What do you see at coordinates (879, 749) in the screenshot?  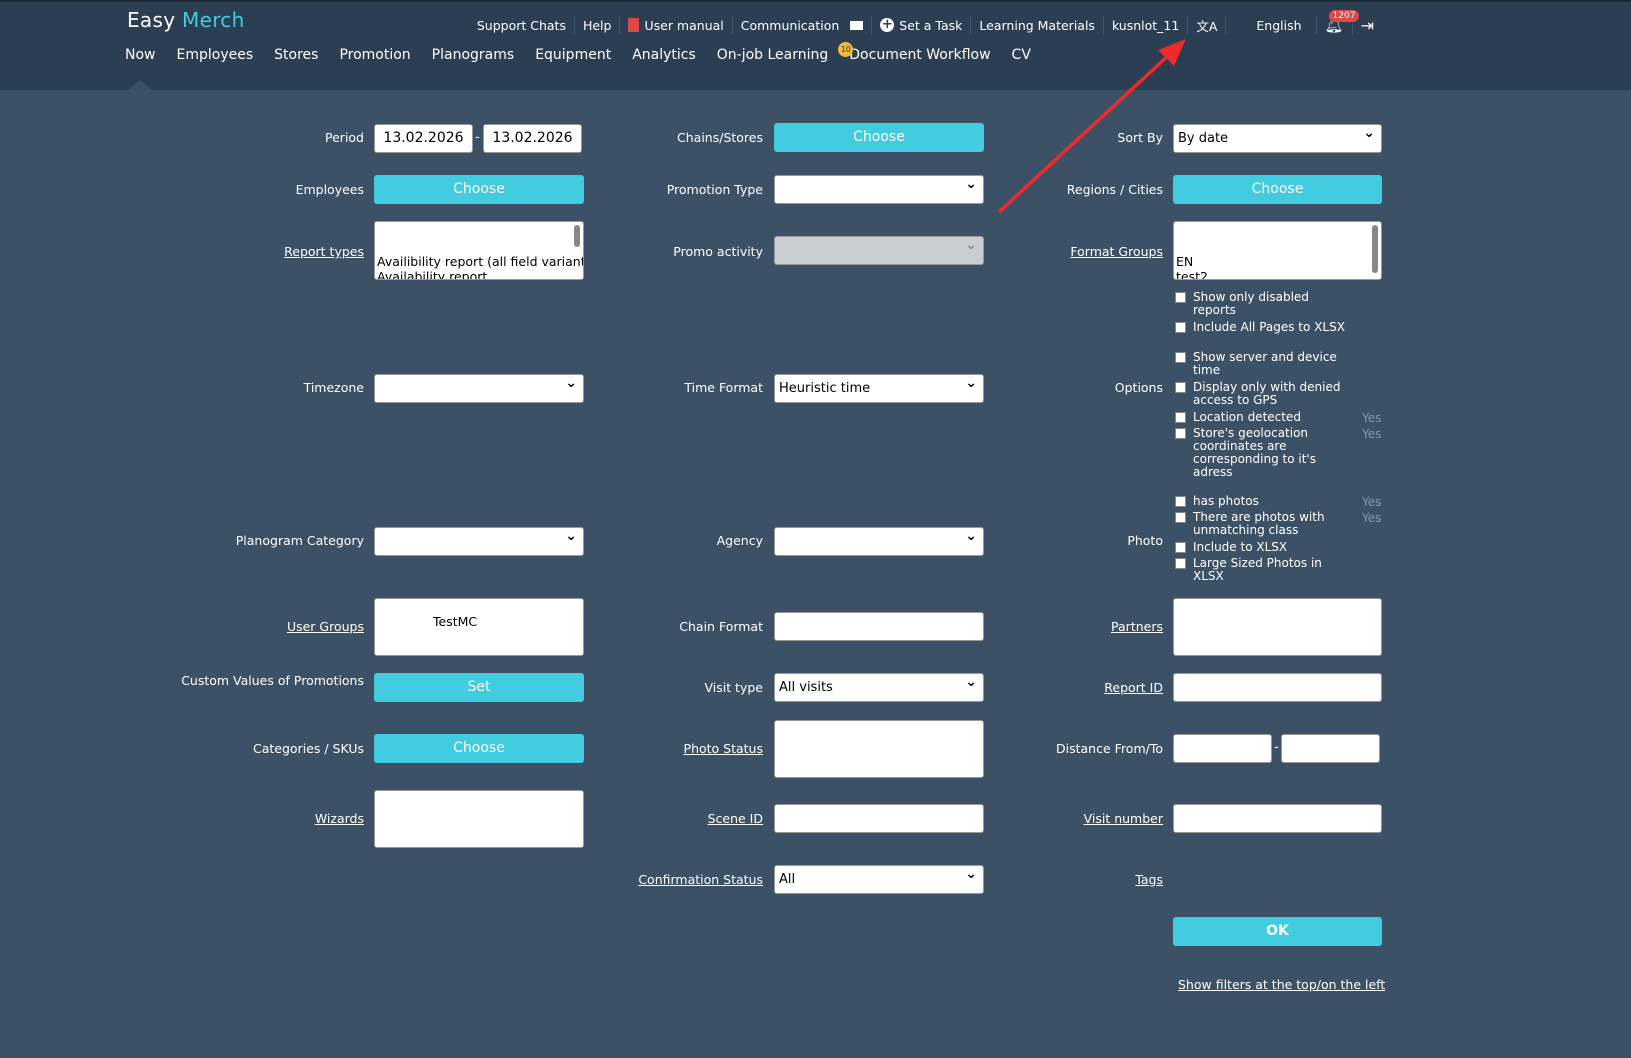 I see `photo-status-list` at bounding box center [879, 749].